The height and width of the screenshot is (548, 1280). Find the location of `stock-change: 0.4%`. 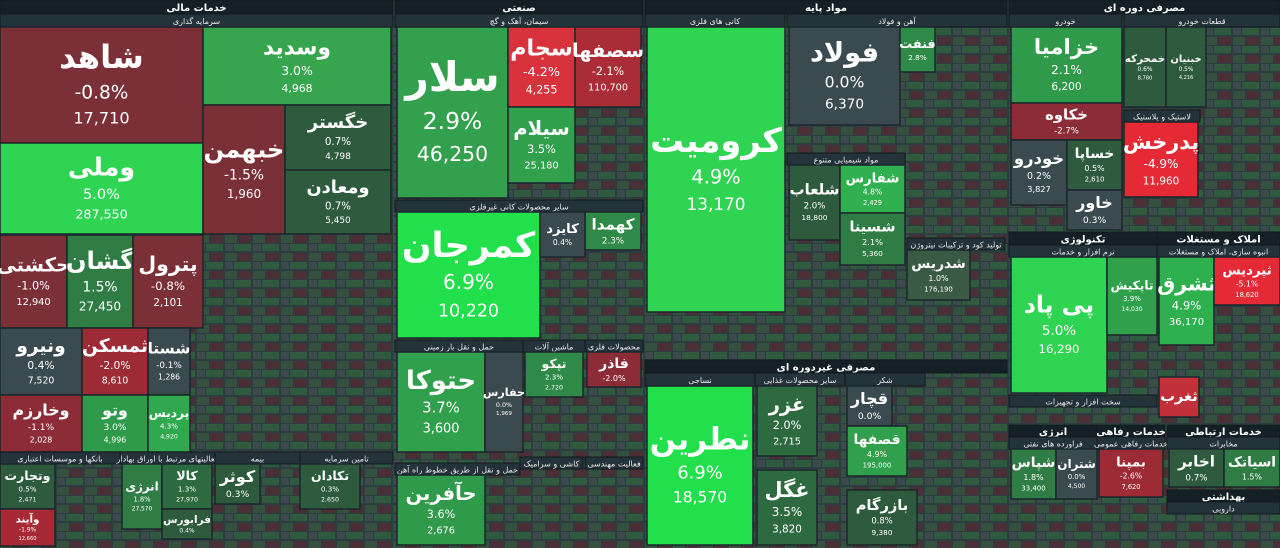

stock-change: 0.4% is located at coordinates (40, 365).